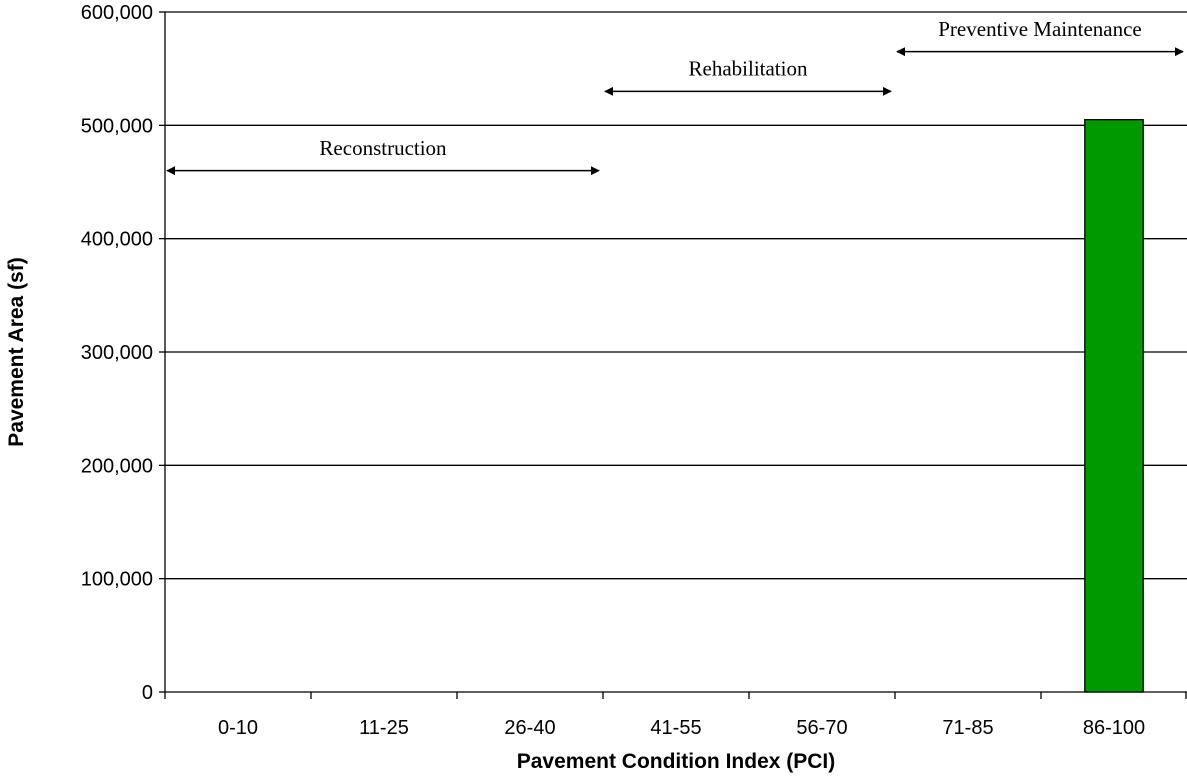 The width and height of the screenshot is (1187, 776). Describe the element at coordinates (147, 693) in the screenshot. I see `y-tick-label: 0` at that location.